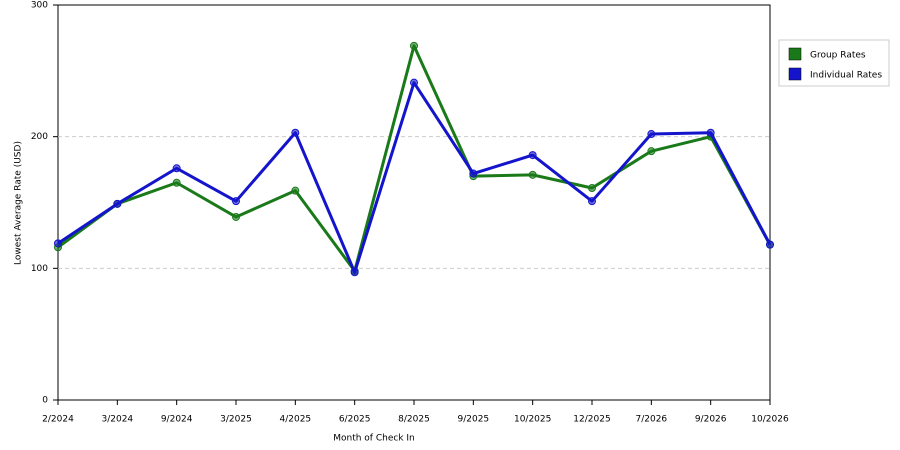  Describe the element at coordinates (651, 420) in the screenshot. I see `x-tick-label: 7/2026` at that location.